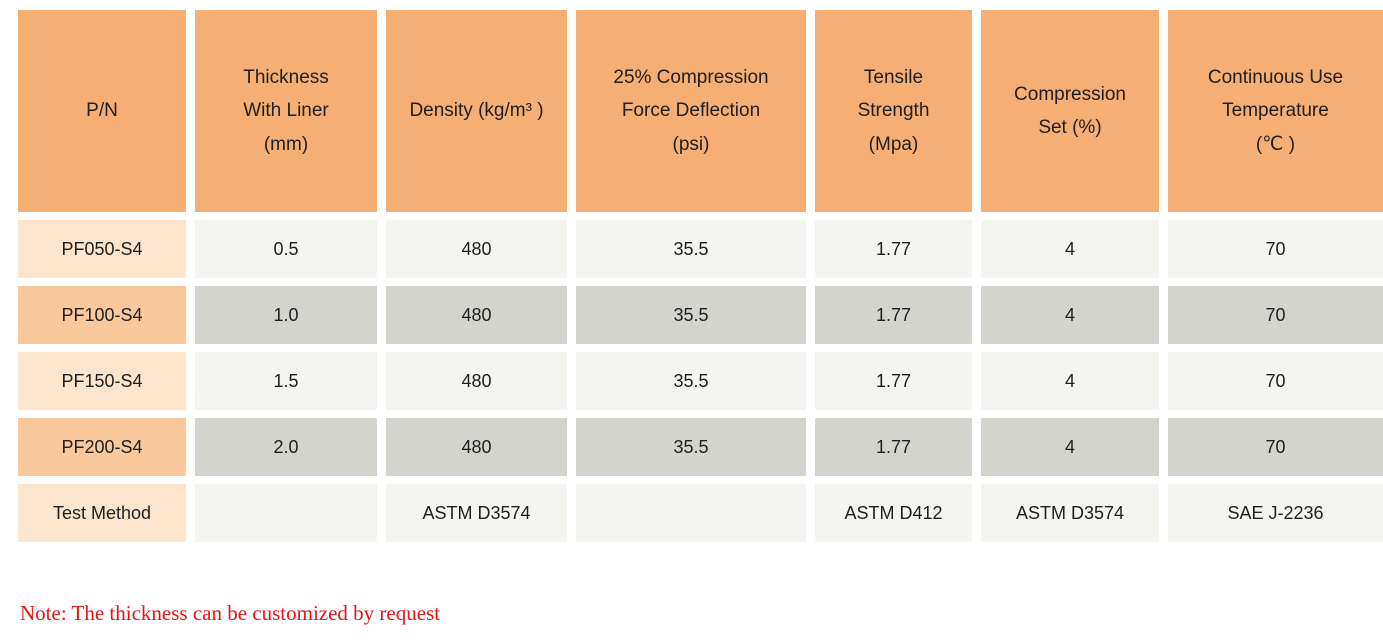 This screenshot has width=1383, height=643. Describe the element at coordinates (102, 249) in the screenshot. I see `cell-pn: PF050-S4` at that location.